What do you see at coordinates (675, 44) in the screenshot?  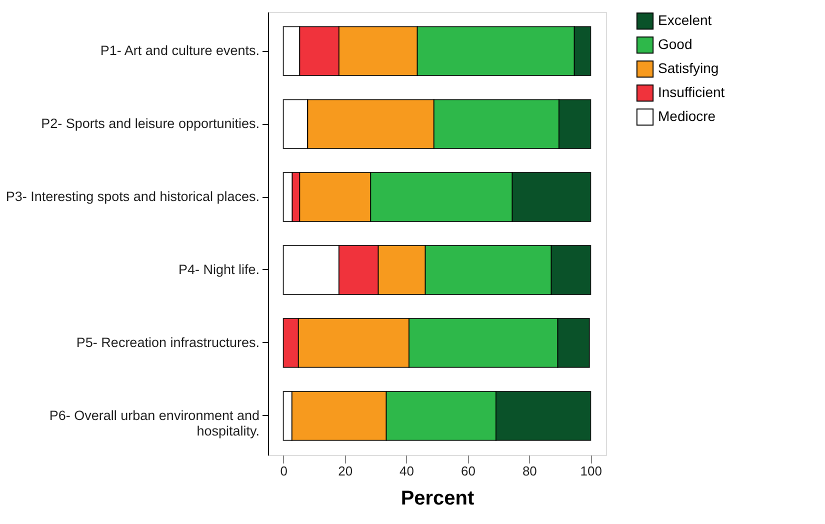 I see `legend-label: Good` at bounding box center [675, 44].